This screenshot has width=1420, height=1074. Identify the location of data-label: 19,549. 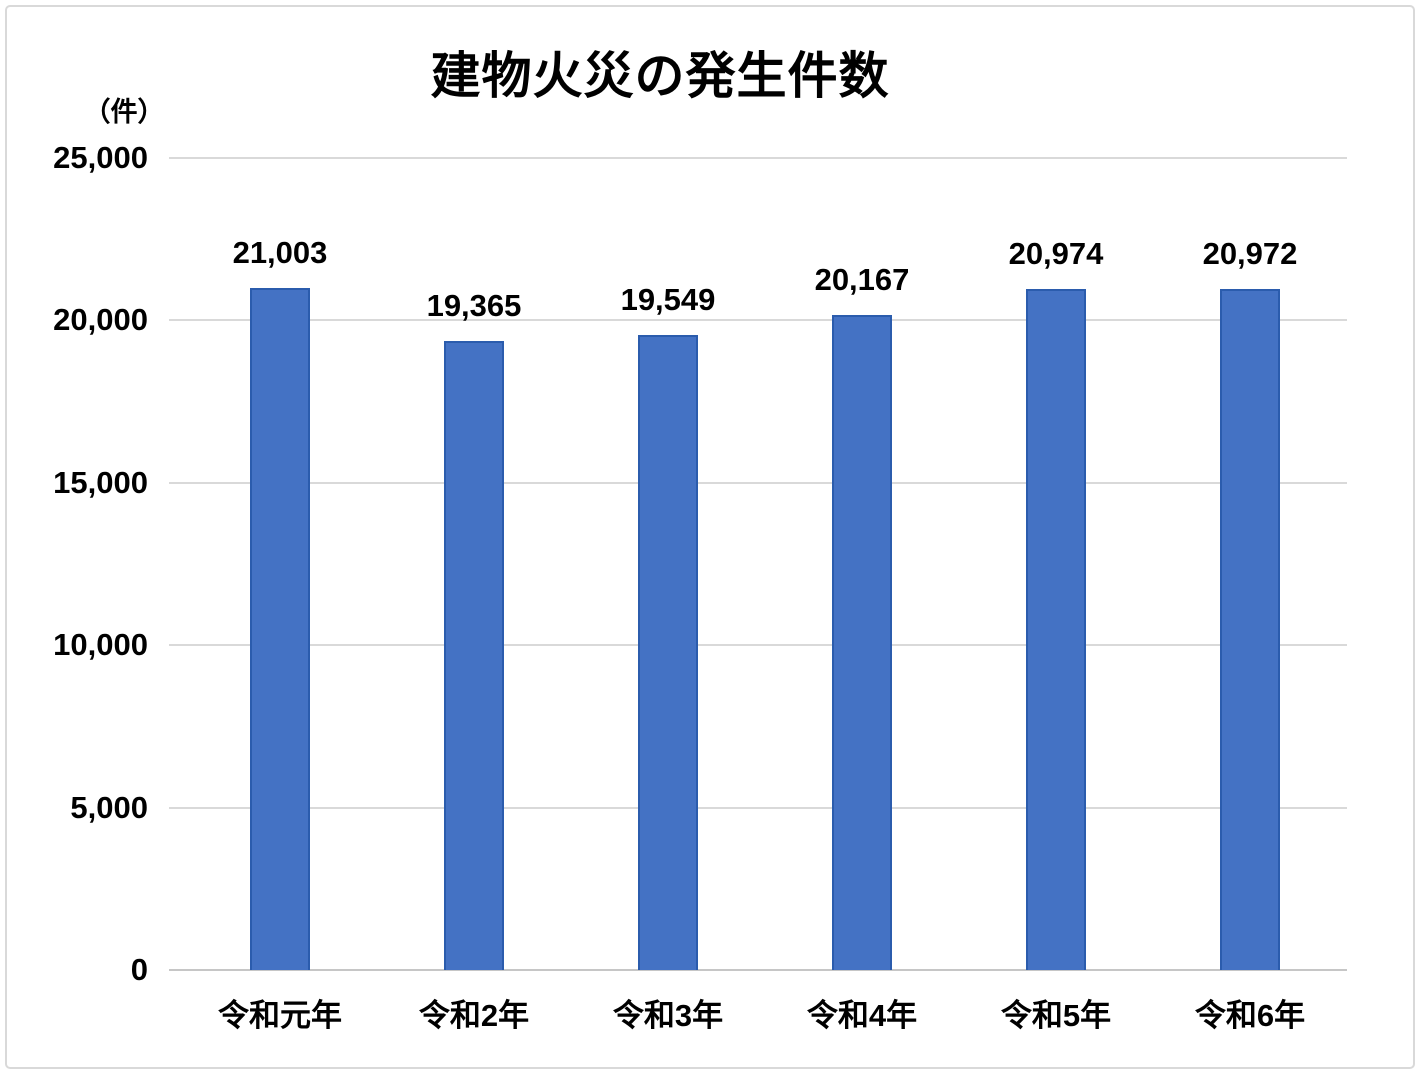
(668, 299).